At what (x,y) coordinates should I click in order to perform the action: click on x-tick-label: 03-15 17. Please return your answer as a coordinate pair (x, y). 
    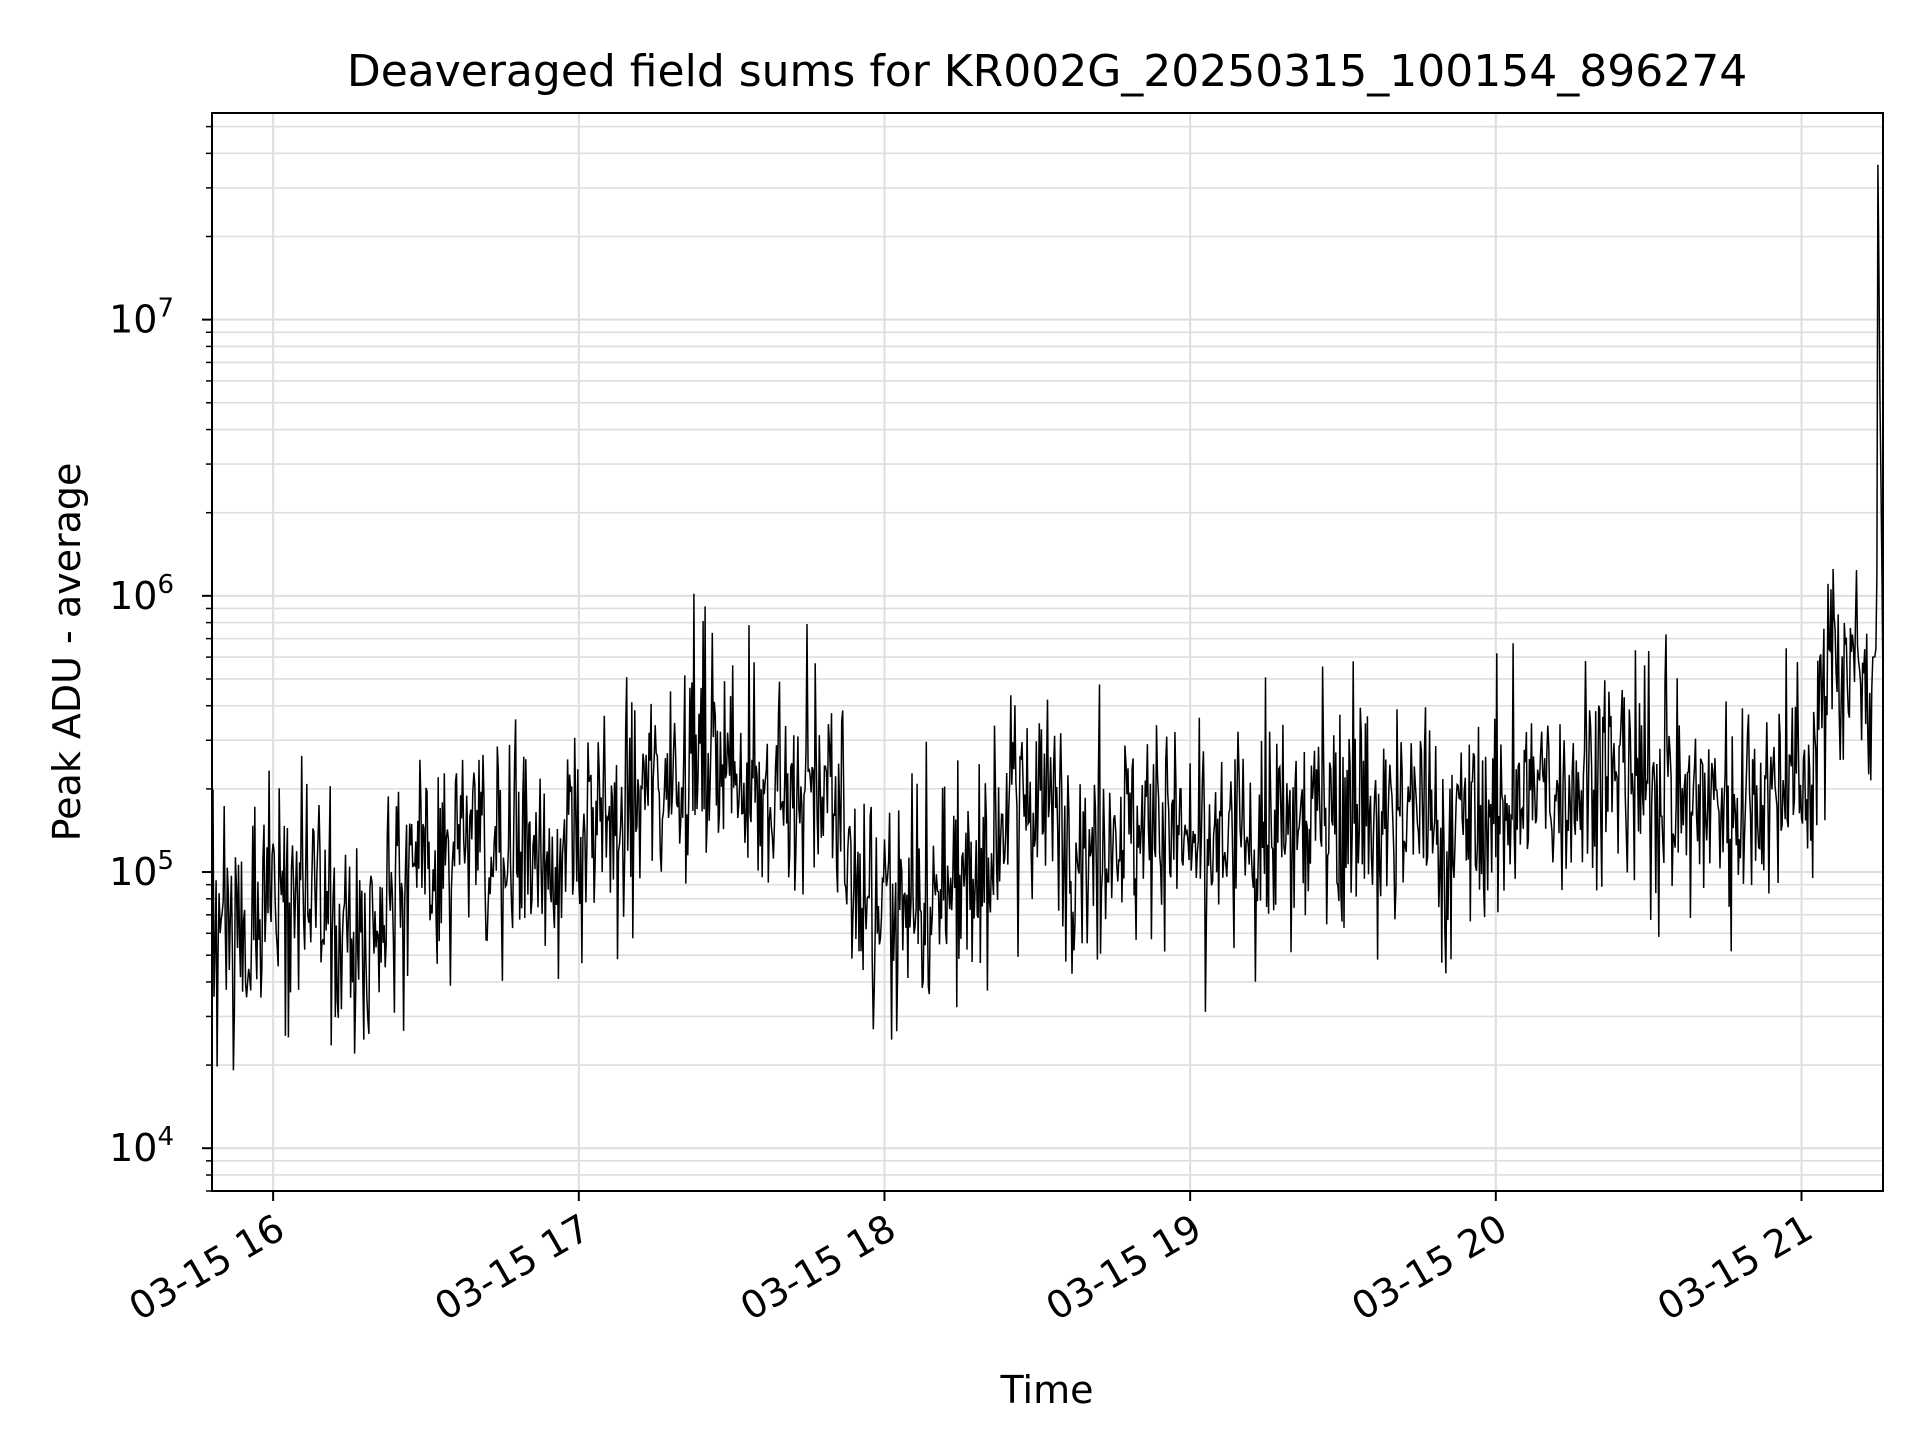
    Looking at the image, I should click on (512, 1268).